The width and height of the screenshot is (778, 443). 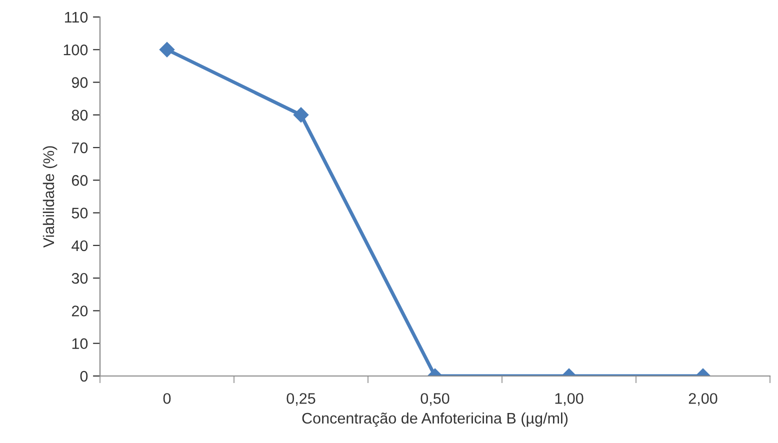 What do you see at coordinates (301, 399) in the screenshot?
I see `x-tick-label: 0,25` at bounding box center [301, 399].